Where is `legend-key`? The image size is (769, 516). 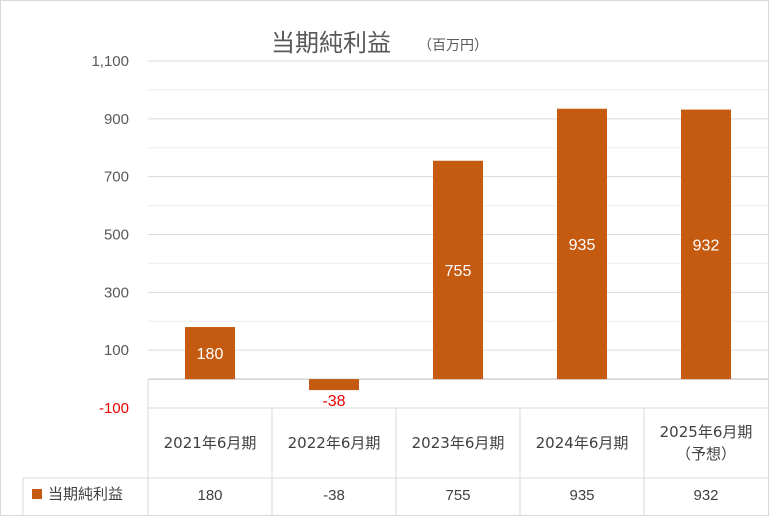
legend-key is located at coordinates (37, 494).